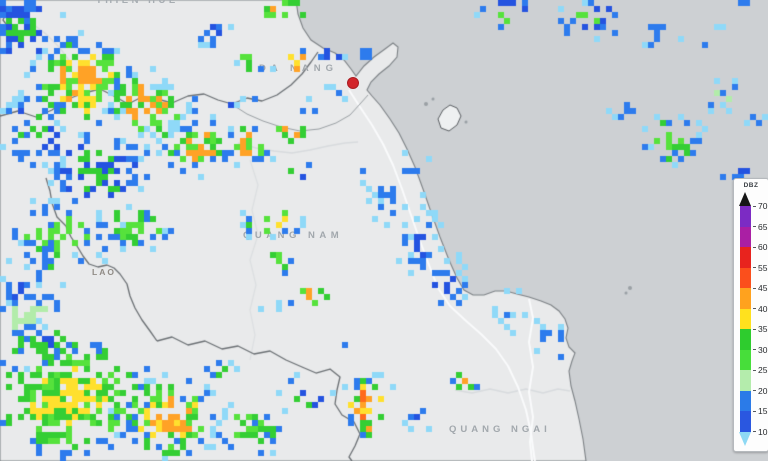 Image resolution: width=768 pixels, height=461 pixels. I want to click on province-label-quang-nam: QUANG NAM, so click(293, 235).